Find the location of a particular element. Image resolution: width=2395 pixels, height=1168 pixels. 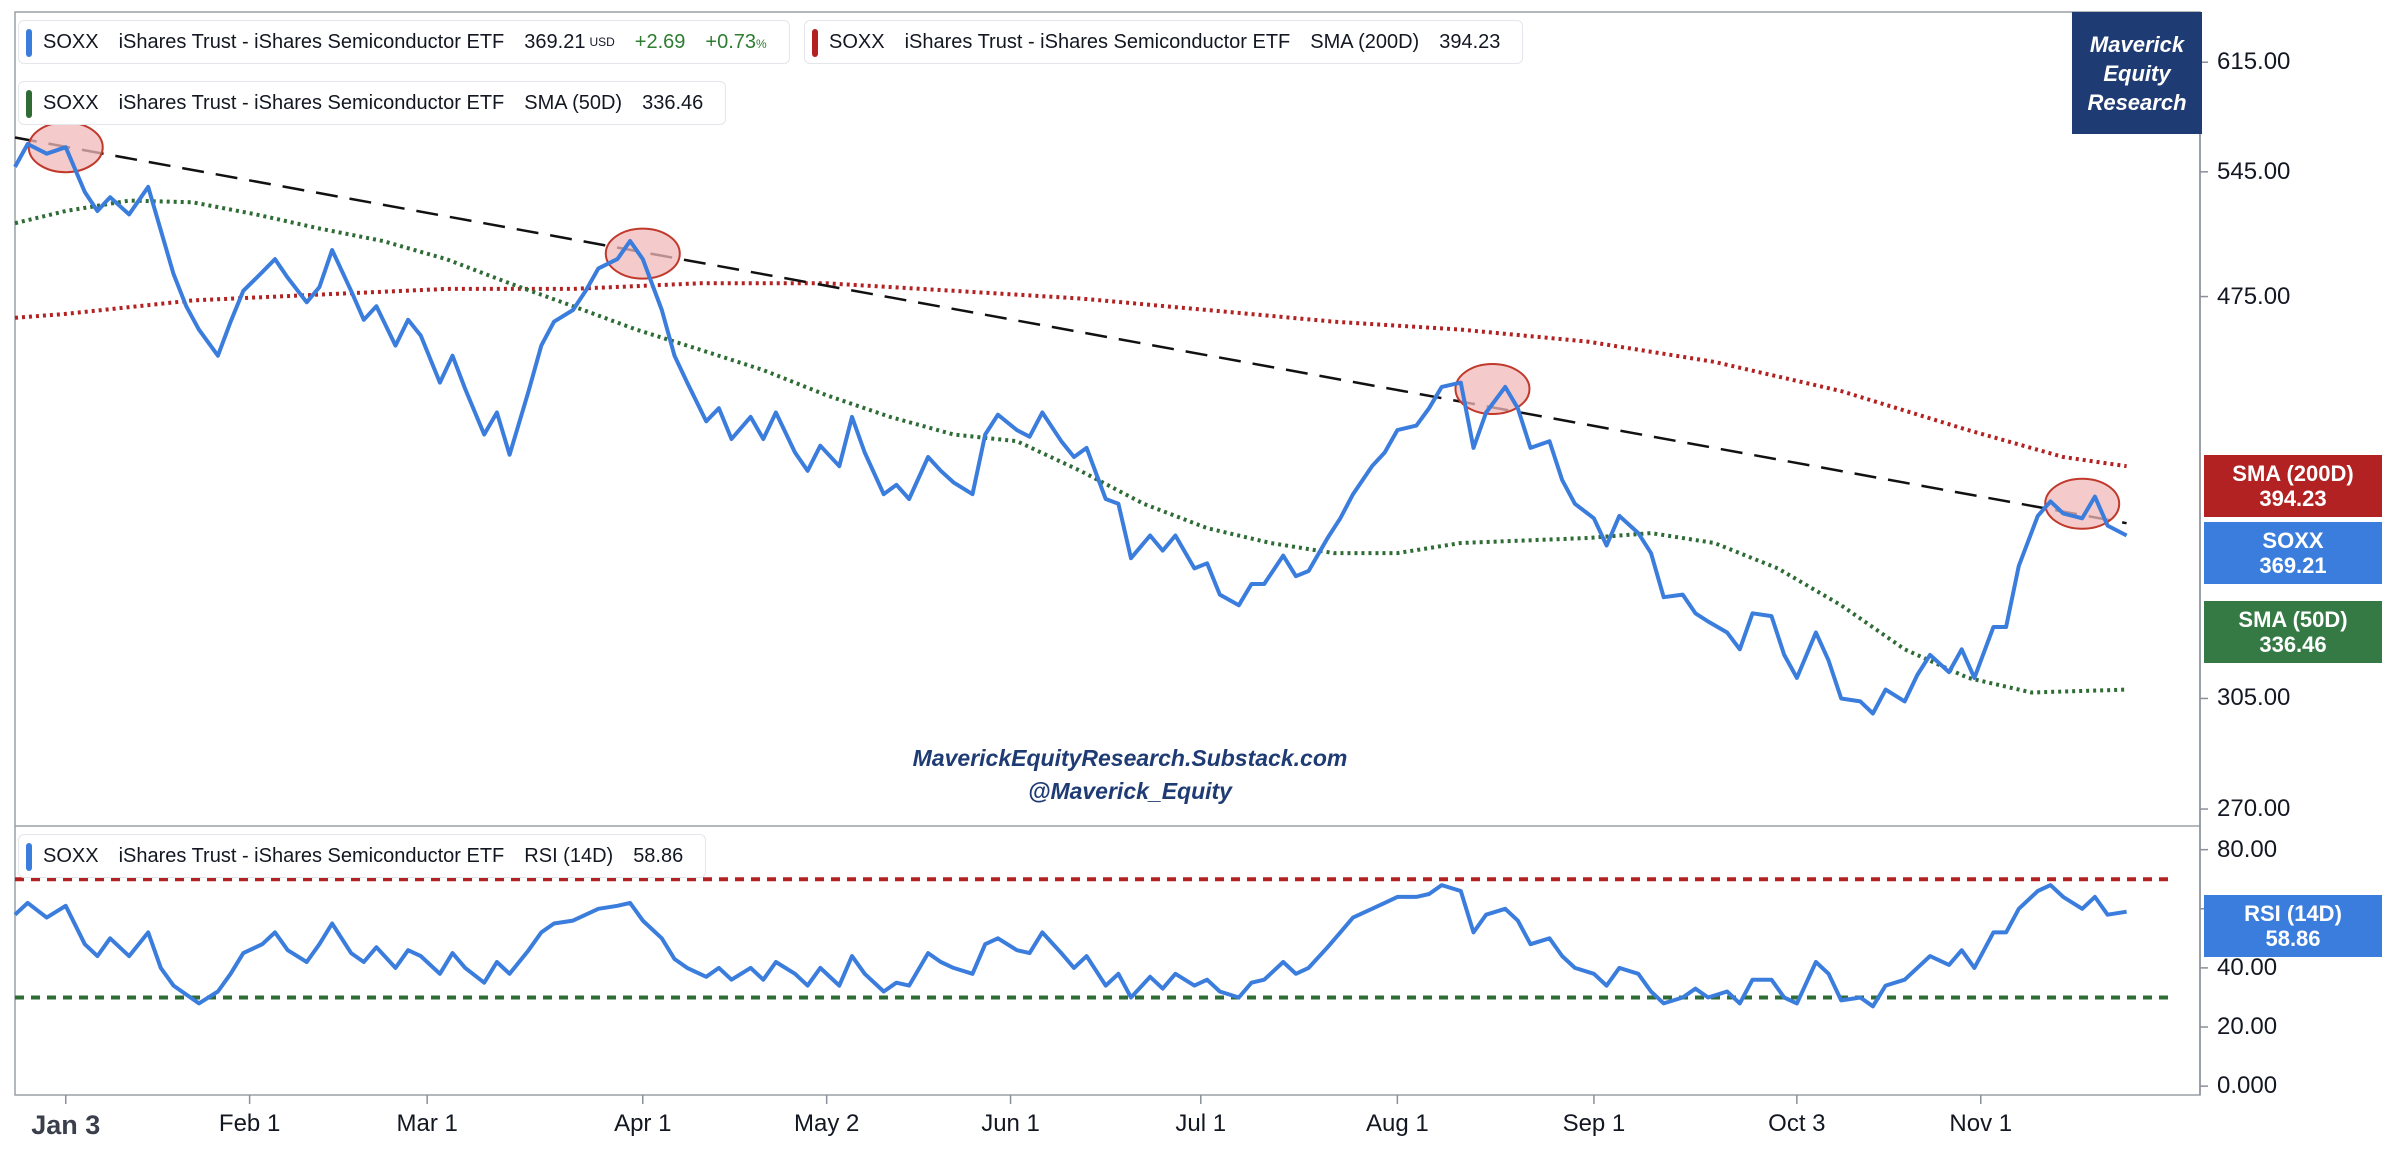

legend-price-change: +2.69 is located at coordinates (660, 41).